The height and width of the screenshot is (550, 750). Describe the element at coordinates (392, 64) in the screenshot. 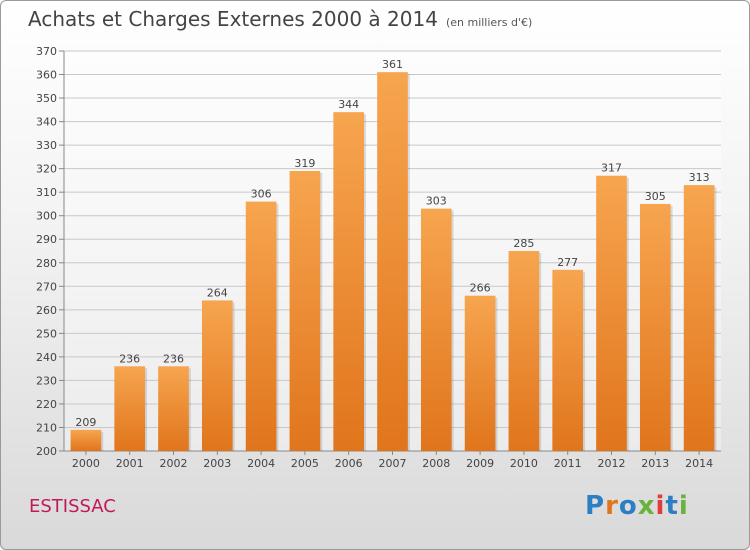

I see `bar-value-label: 361` at that location.